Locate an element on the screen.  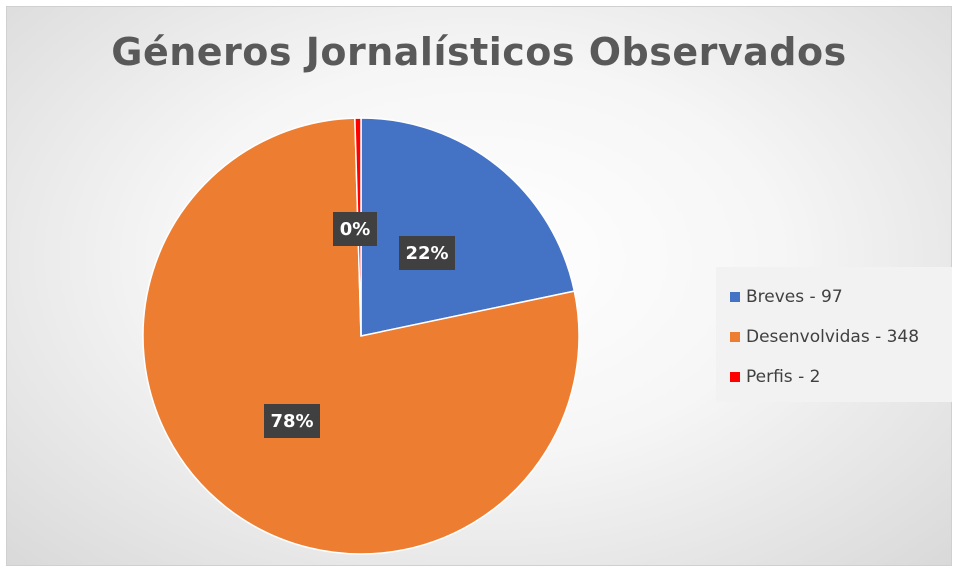
legend-item-1: Breves - 97 is located at coordinates (841, 297).